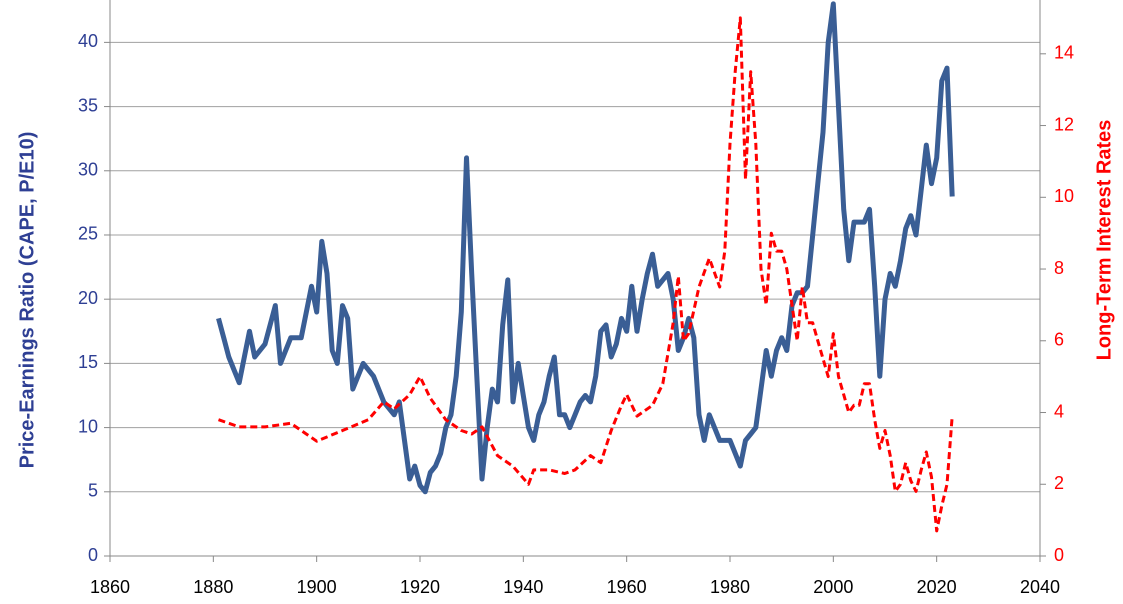 This screenshot has height=604, width=1123. I want to click on x-tick-label: 1920, so click(420, 587).